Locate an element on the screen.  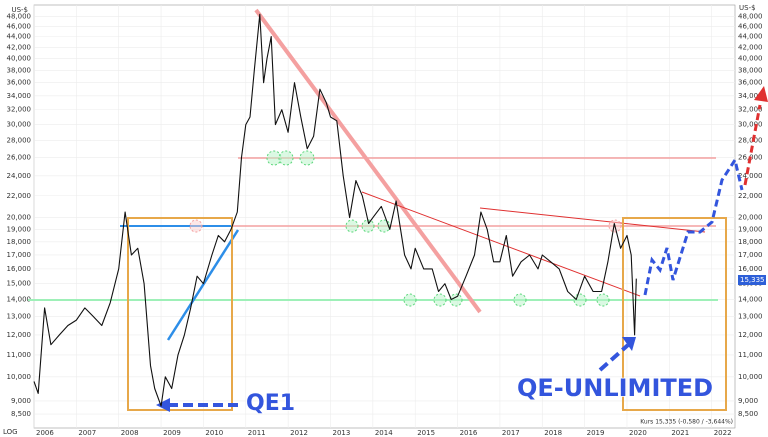
x-tick-label: 2006 is located at coordinates (45, 433).